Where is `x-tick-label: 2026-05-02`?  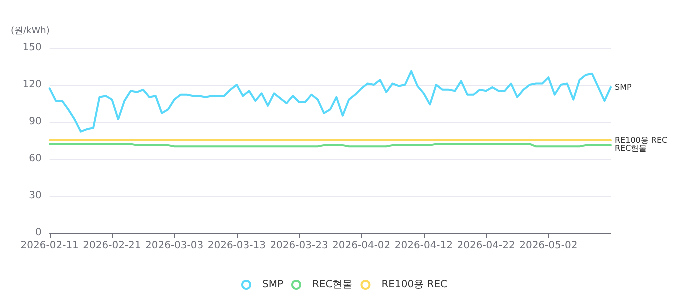
x-tick-label: 2026-05-02 is located at coordinates (549, 246).